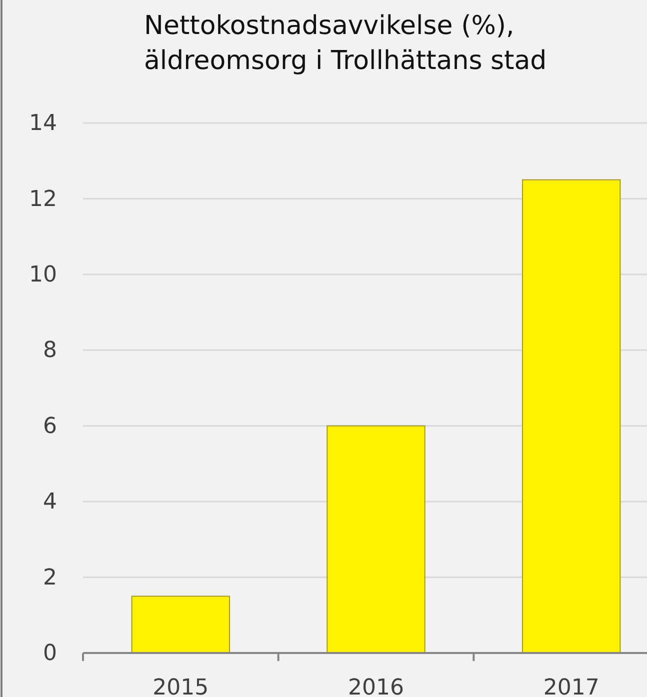 The height and width of the screenshot is (697, 647). Describe the element at coordinates (50, 426) in the screenshot. I see `y-tick-label: 6` at that location.